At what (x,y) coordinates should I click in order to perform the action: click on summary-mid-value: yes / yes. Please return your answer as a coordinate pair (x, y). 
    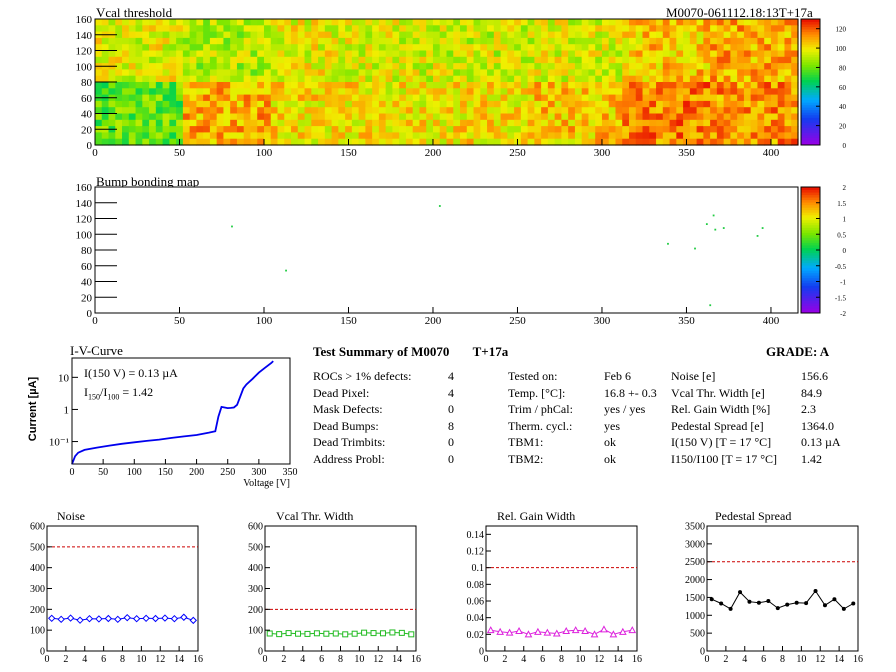
    Looking at the image, I should click on (625, 409).